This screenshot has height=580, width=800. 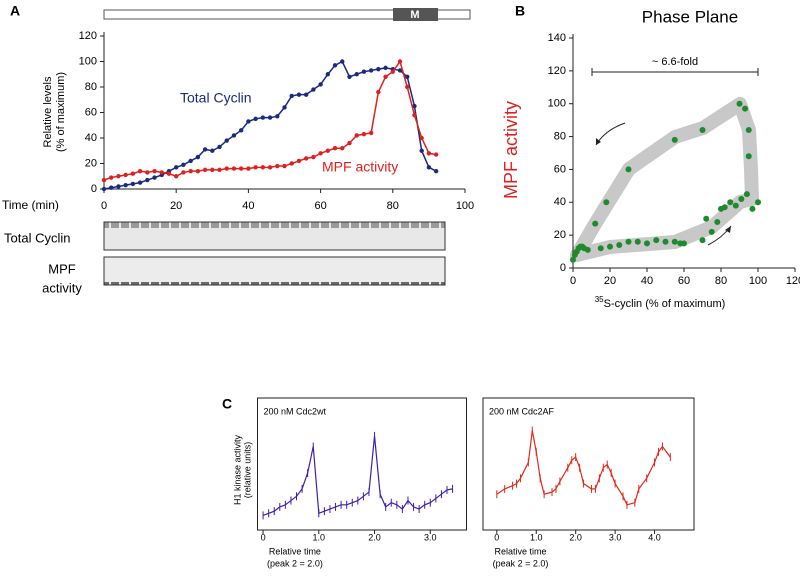 I want to click on frame, so click(x=588, y=464).